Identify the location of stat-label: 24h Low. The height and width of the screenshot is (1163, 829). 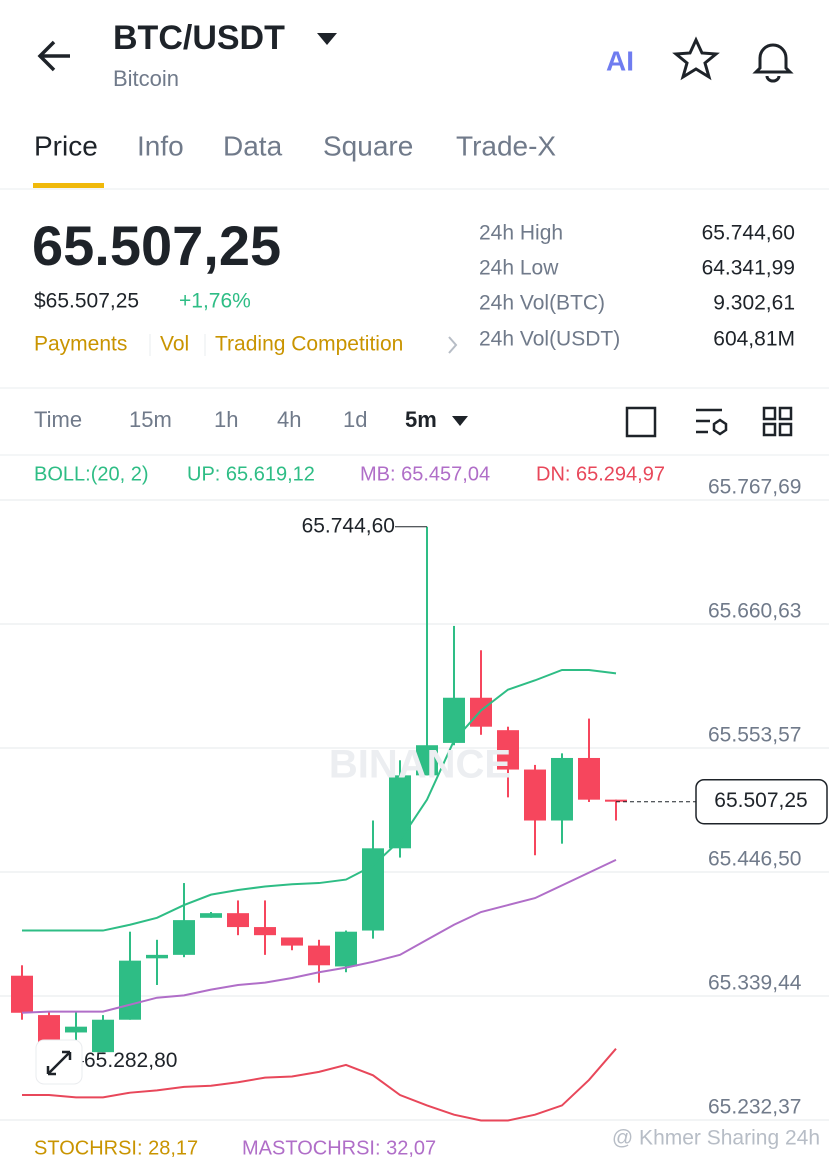
(519, 268).